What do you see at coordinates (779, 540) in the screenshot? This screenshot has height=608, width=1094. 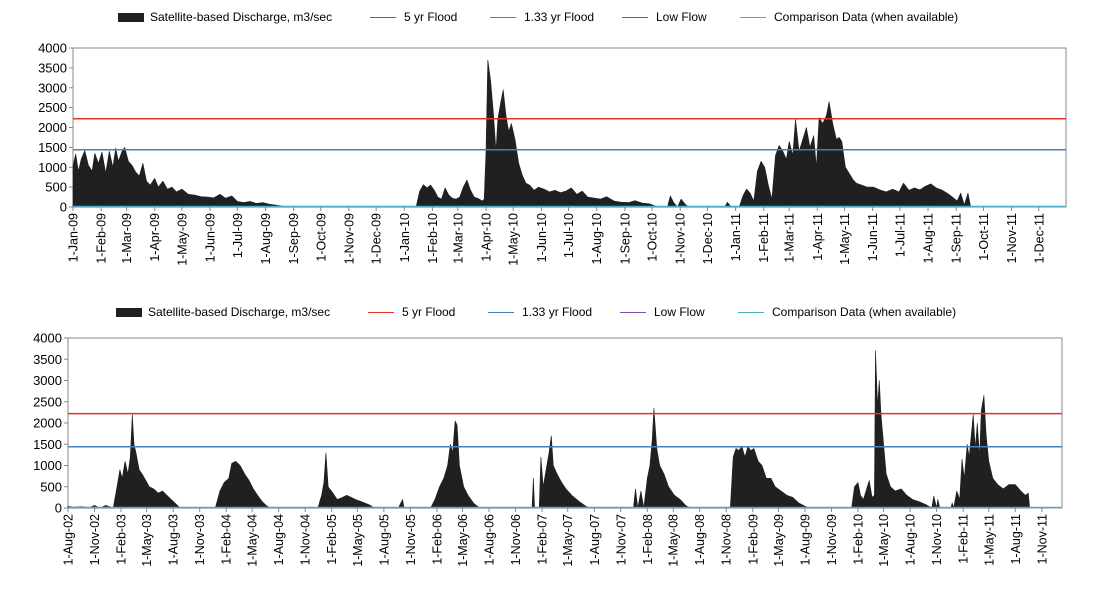 I see `x-tick-label: 1-May-09` at bounding box center [779, 540].